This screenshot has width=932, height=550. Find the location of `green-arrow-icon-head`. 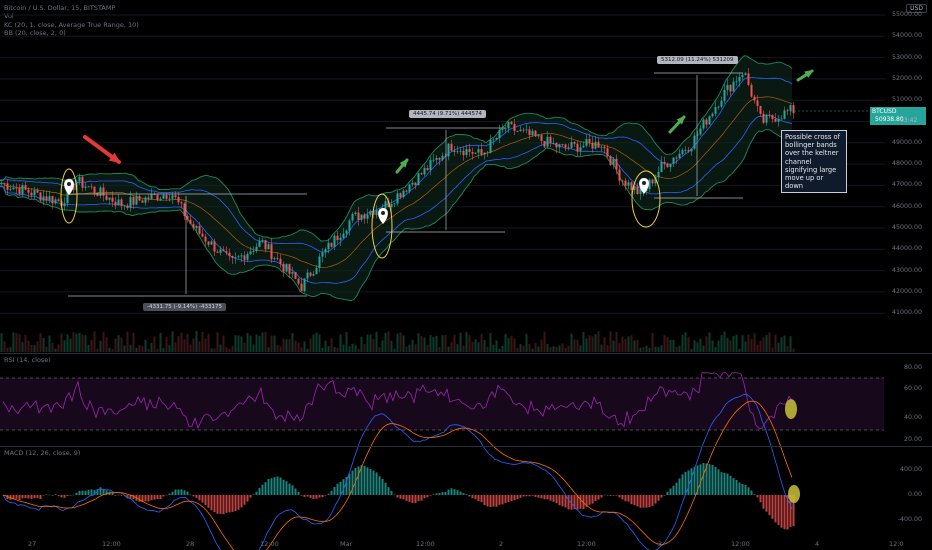

green-arrow-icon-head is located at coordinates (681, 120).